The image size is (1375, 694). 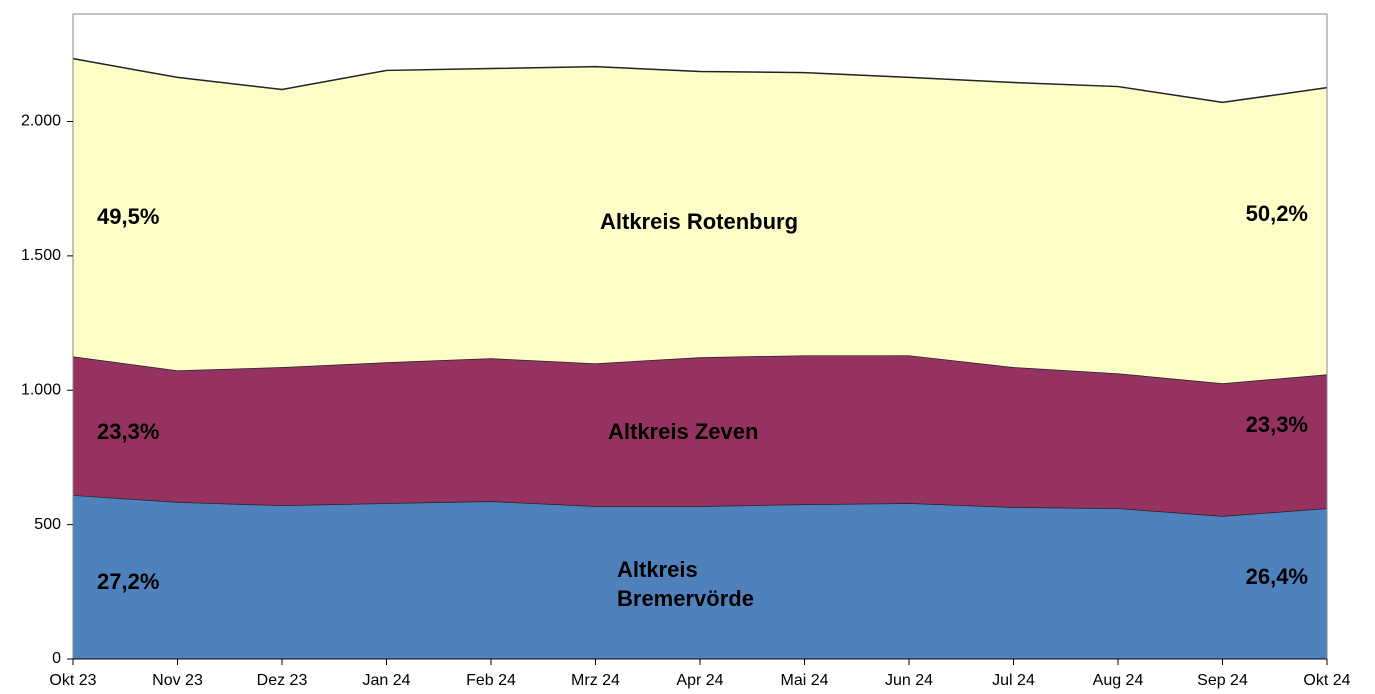 What do you see at coordinates (177, 680) in the screenshot?
I see `x-tick-label: Nov 23` at bounding box center [177, 680].